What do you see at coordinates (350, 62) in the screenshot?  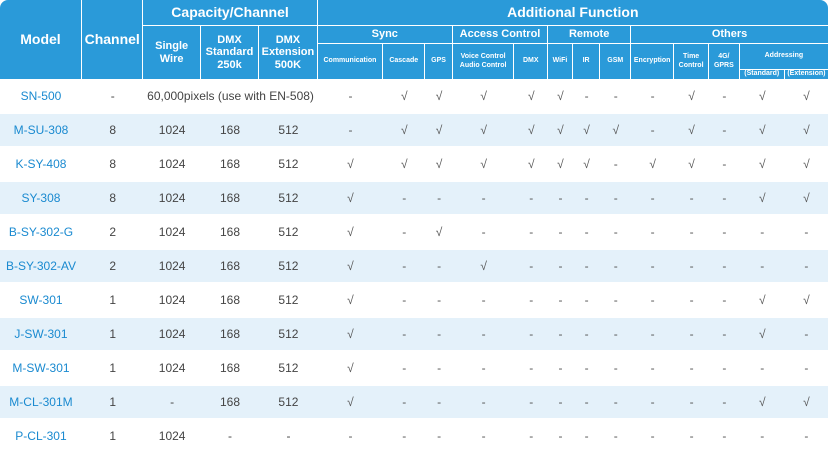 I see `header-communication: Communication` at bounding box center [350, 62].